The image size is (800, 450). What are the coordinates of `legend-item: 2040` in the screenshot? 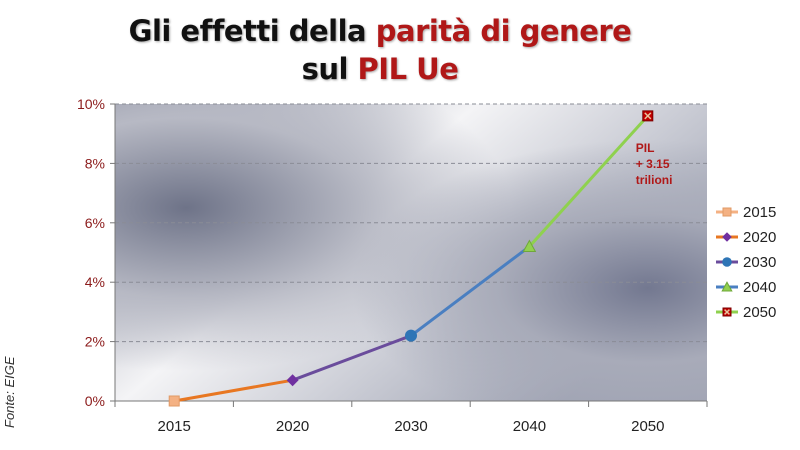 It's located at (746, 287).